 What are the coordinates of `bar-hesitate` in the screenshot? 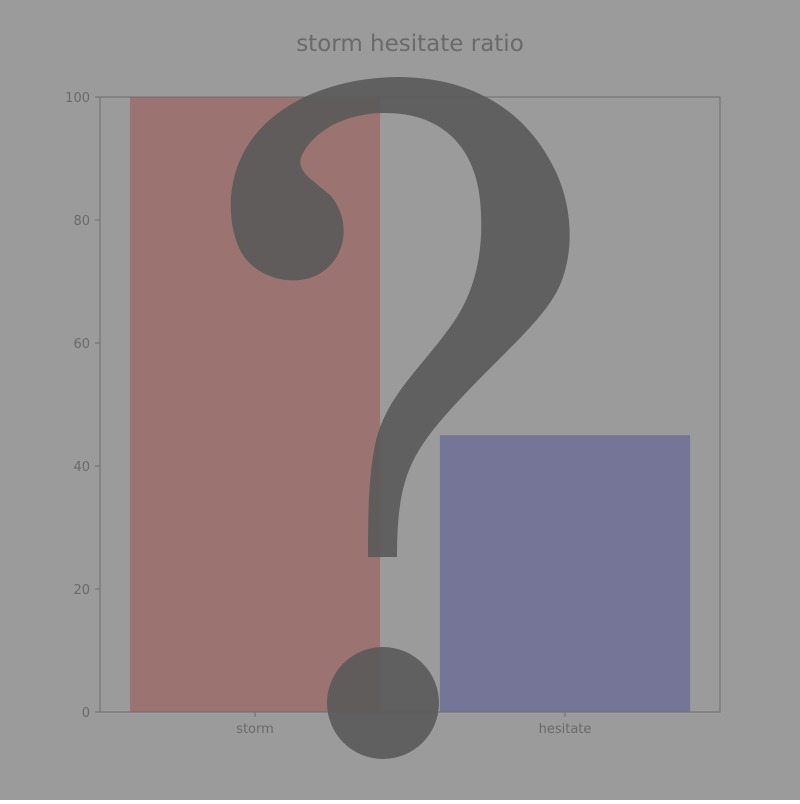 It's located at (565, 573).